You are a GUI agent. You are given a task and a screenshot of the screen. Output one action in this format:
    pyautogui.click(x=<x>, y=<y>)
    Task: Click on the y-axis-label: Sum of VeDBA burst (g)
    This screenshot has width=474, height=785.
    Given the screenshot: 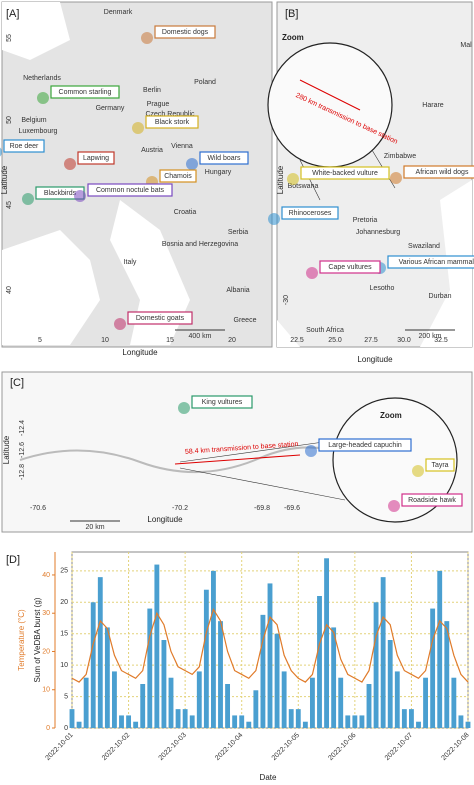 What is the action you would take?
    pyautogui.click(x=37, y=639)
    